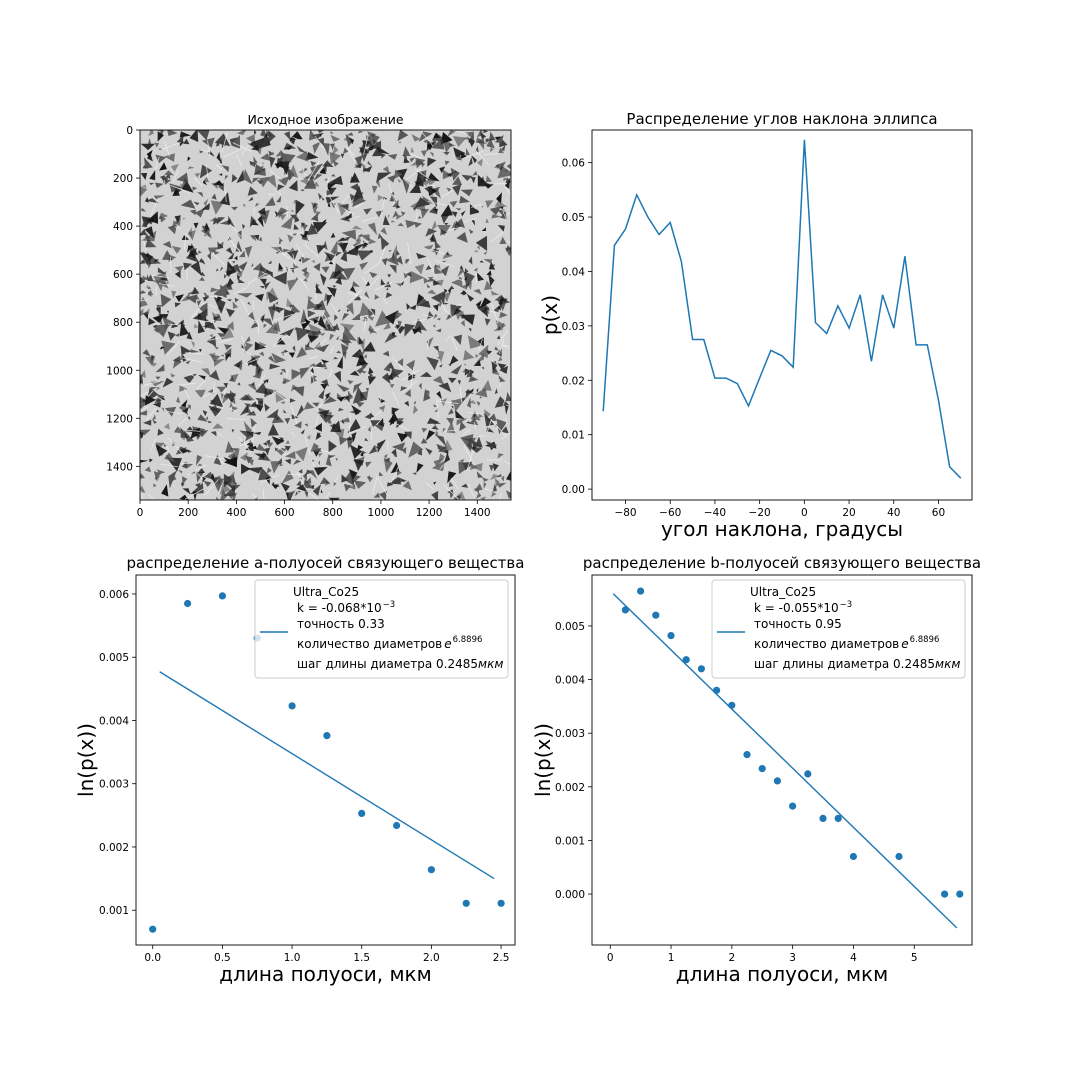 This screenshot has width=1080, height=1080. Describe the element at coordinates (938, 513) in the screenshot. I see `x-tick-label: 60` at that location.